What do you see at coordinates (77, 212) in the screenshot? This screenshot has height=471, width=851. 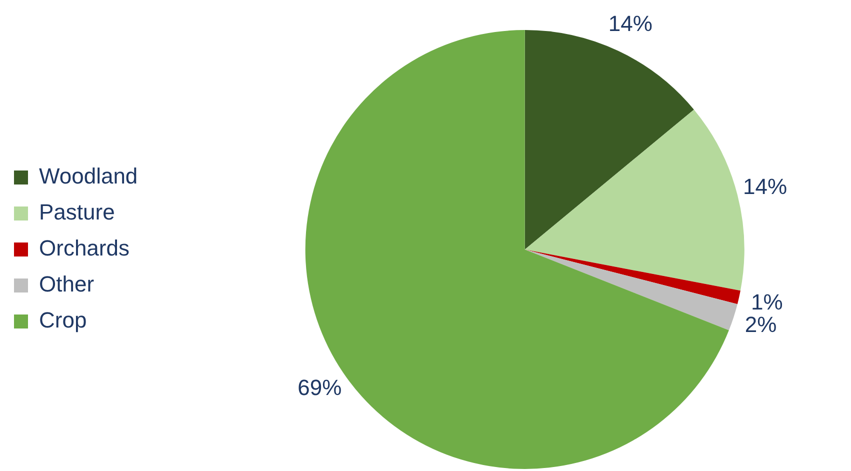 I see `legend-label: Pasture` at bounding box center [77, 212].